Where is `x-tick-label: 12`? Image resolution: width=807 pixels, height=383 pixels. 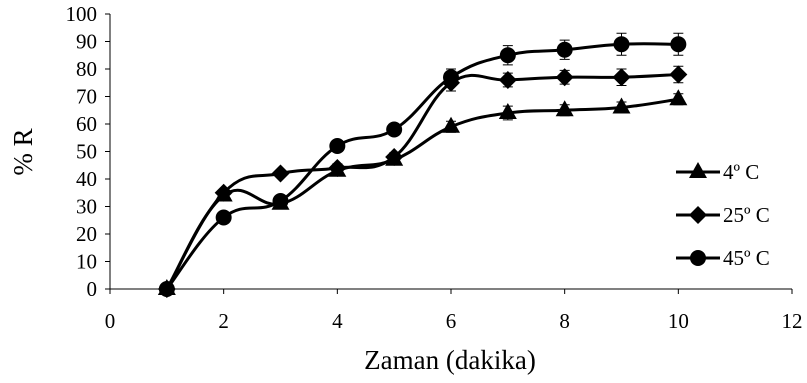
x-tick-label: 12 is located at coordinates (792, 321).